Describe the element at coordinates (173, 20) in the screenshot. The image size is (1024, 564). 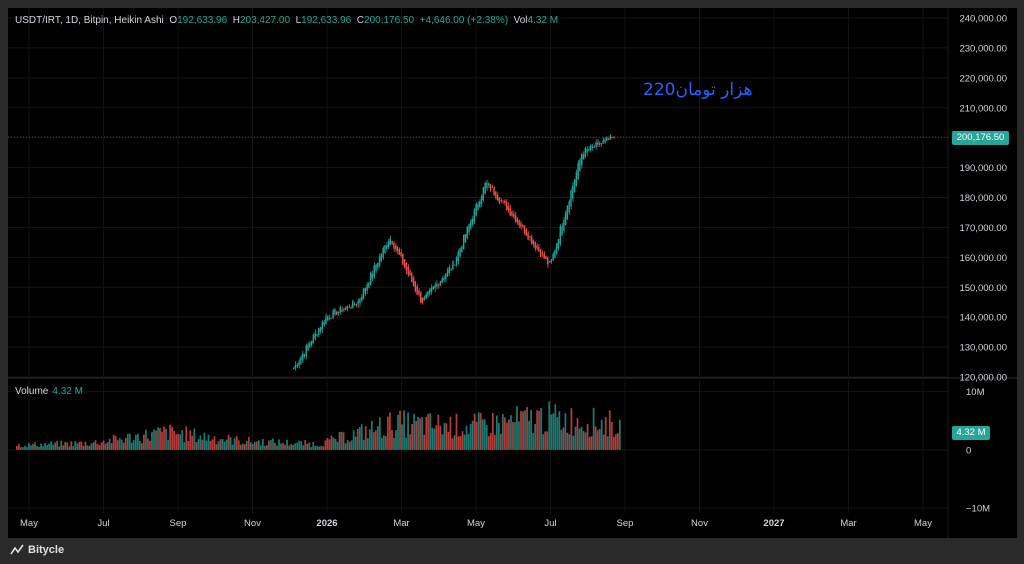
I see `open-label: O` at that location.